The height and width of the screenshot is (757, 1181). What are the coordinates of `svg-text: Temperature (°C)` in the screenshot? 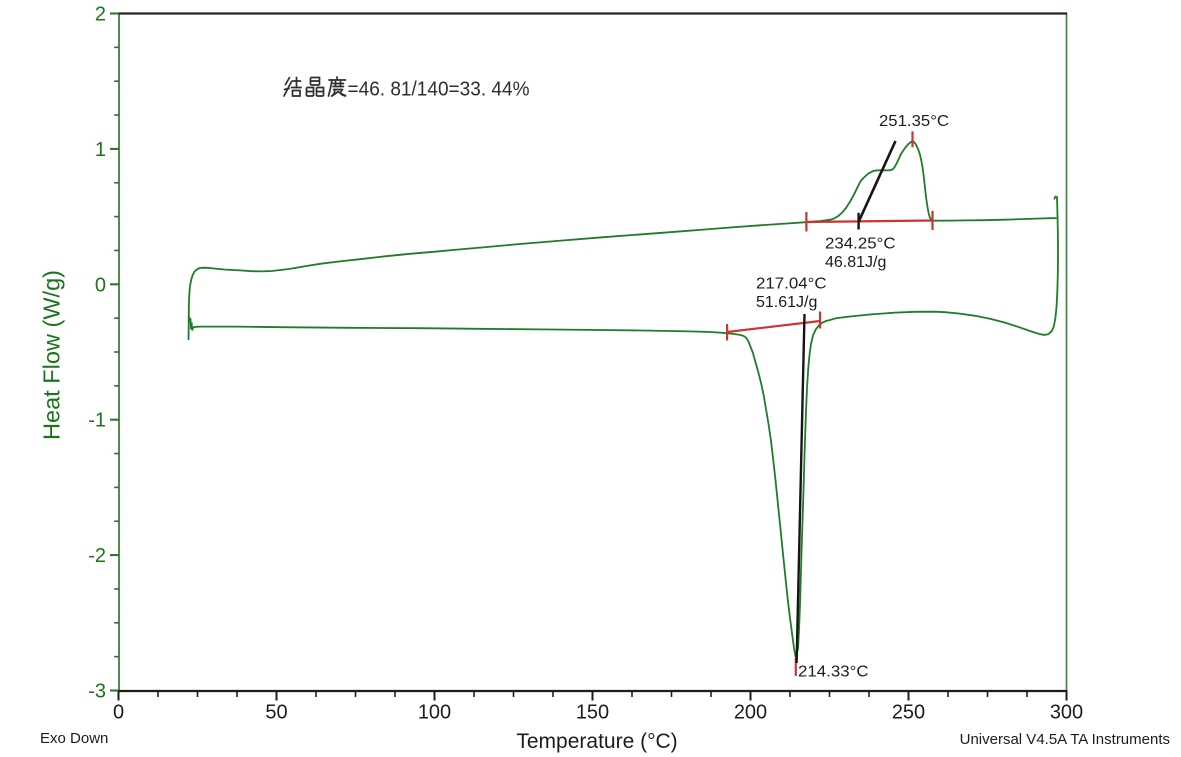 It's located at (596, 741).